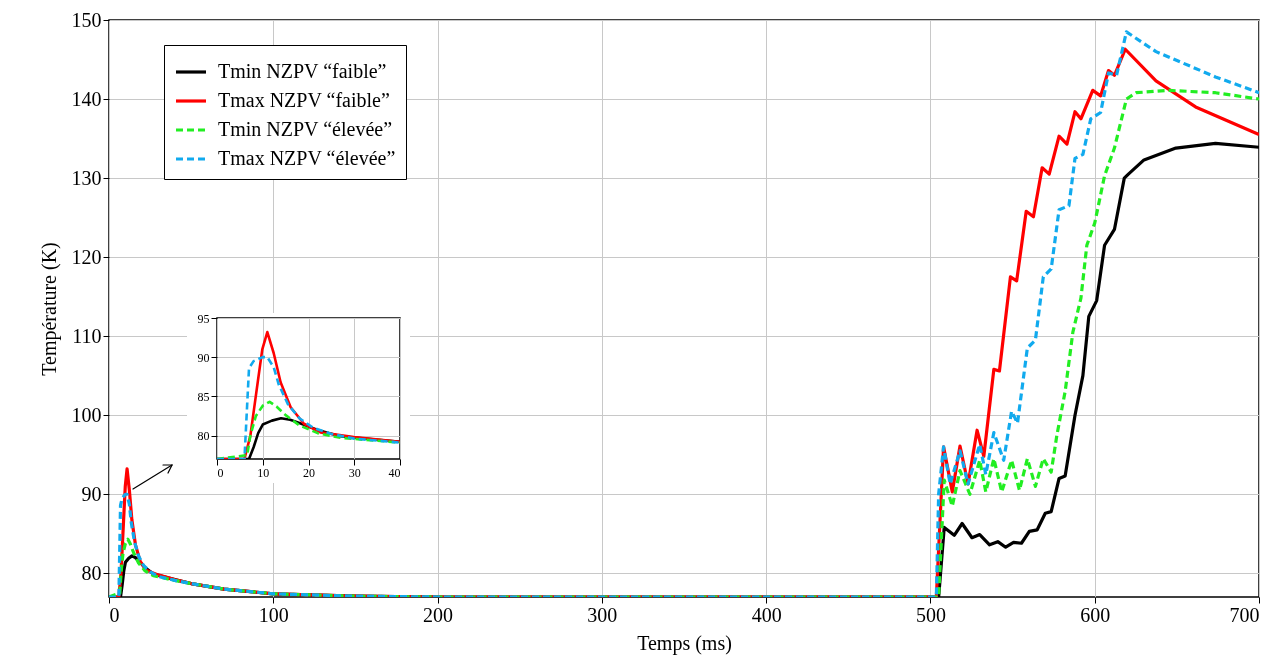  I want to click on x-tick-label: 20, so click(309, 472).